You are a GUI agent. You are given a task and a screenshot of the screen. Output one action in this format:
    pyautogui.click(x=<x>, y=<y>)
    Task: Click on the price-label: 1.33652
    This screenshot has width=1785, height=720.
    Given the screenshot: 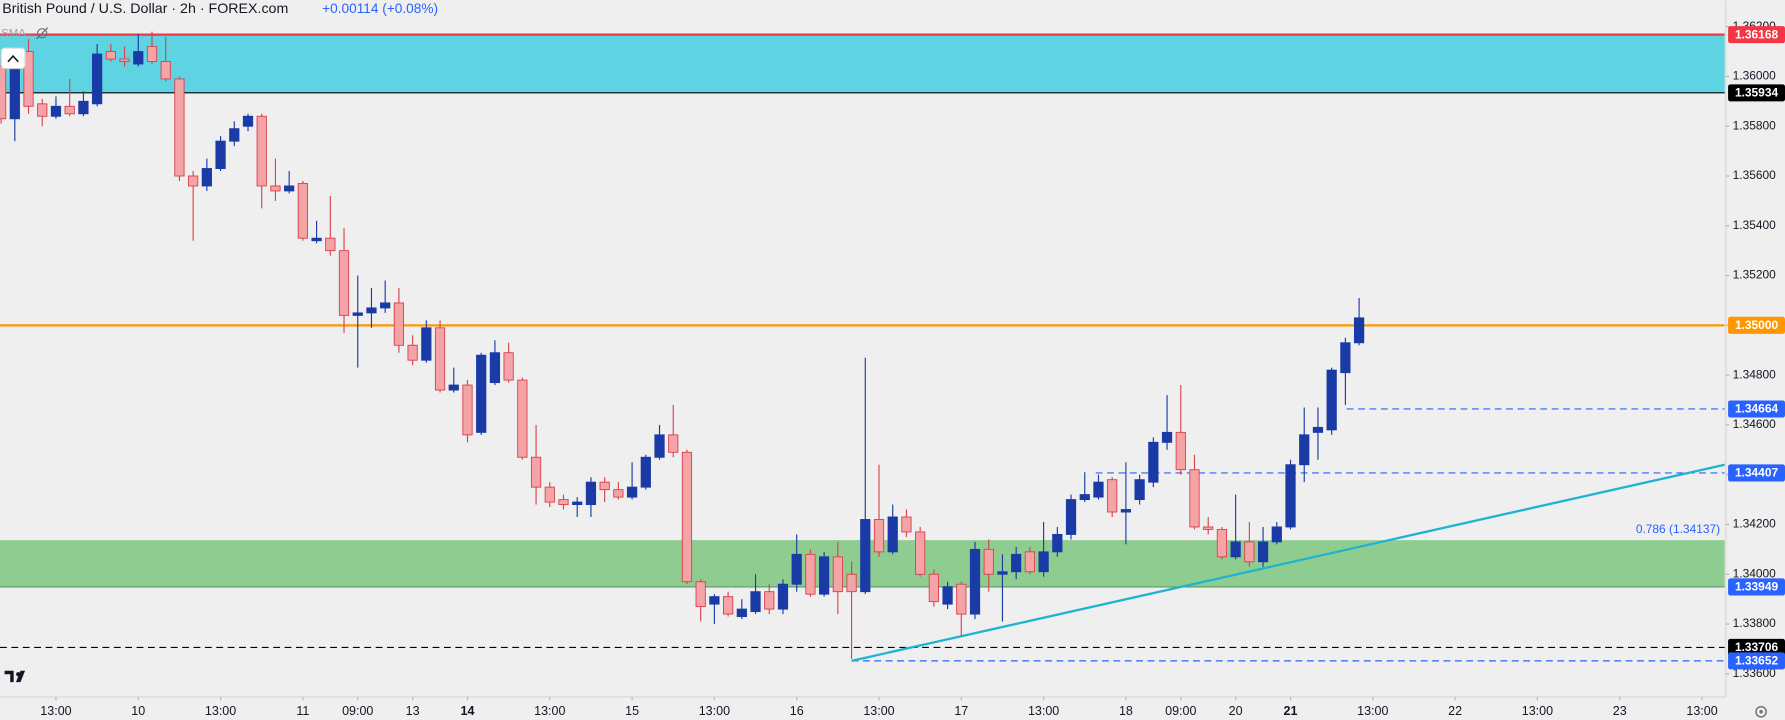 What is the action you would take?
    pyautogui.click(x=1757, y=661)
    